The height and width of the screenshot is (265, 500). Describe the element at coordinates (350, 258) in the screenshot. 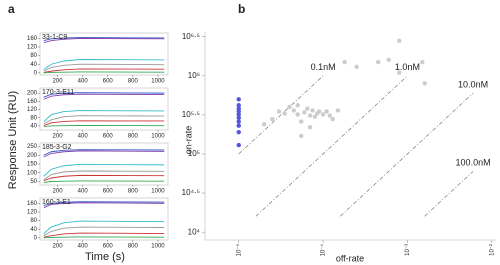

I see `x-axis-label: off-rate` at that location.